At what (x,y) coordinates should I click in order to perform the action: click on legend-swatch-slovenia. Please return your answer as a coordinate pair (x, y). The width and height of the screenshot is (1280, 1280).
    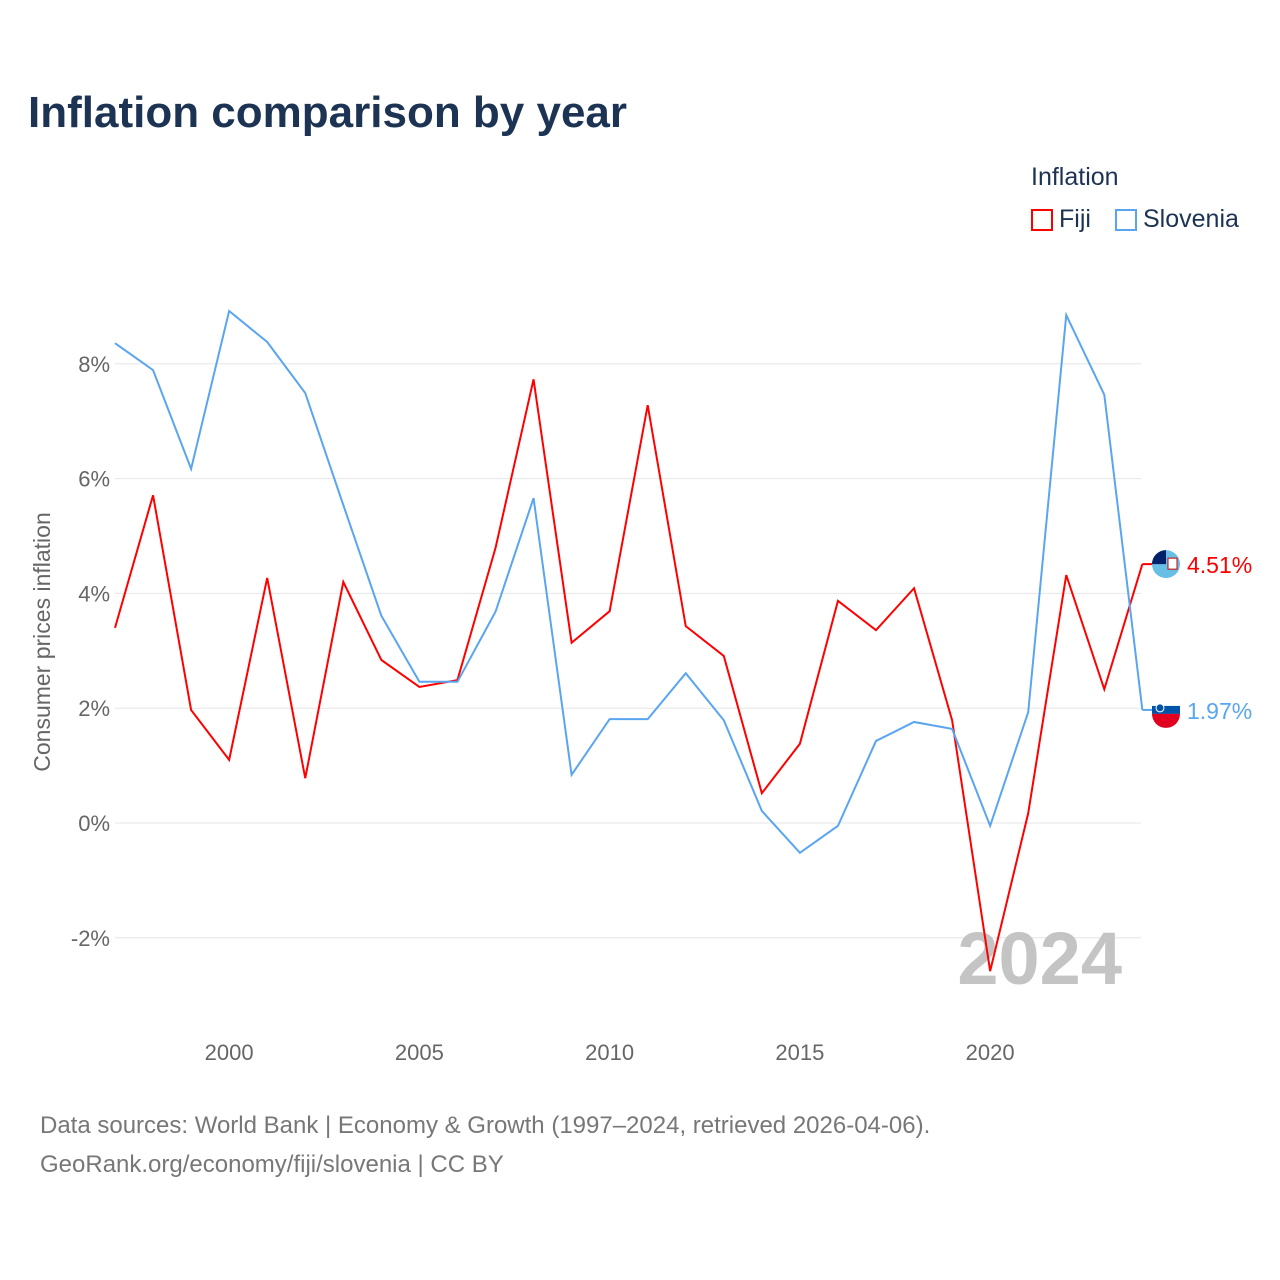
    Looking at the image, I should click on (1126, 219).